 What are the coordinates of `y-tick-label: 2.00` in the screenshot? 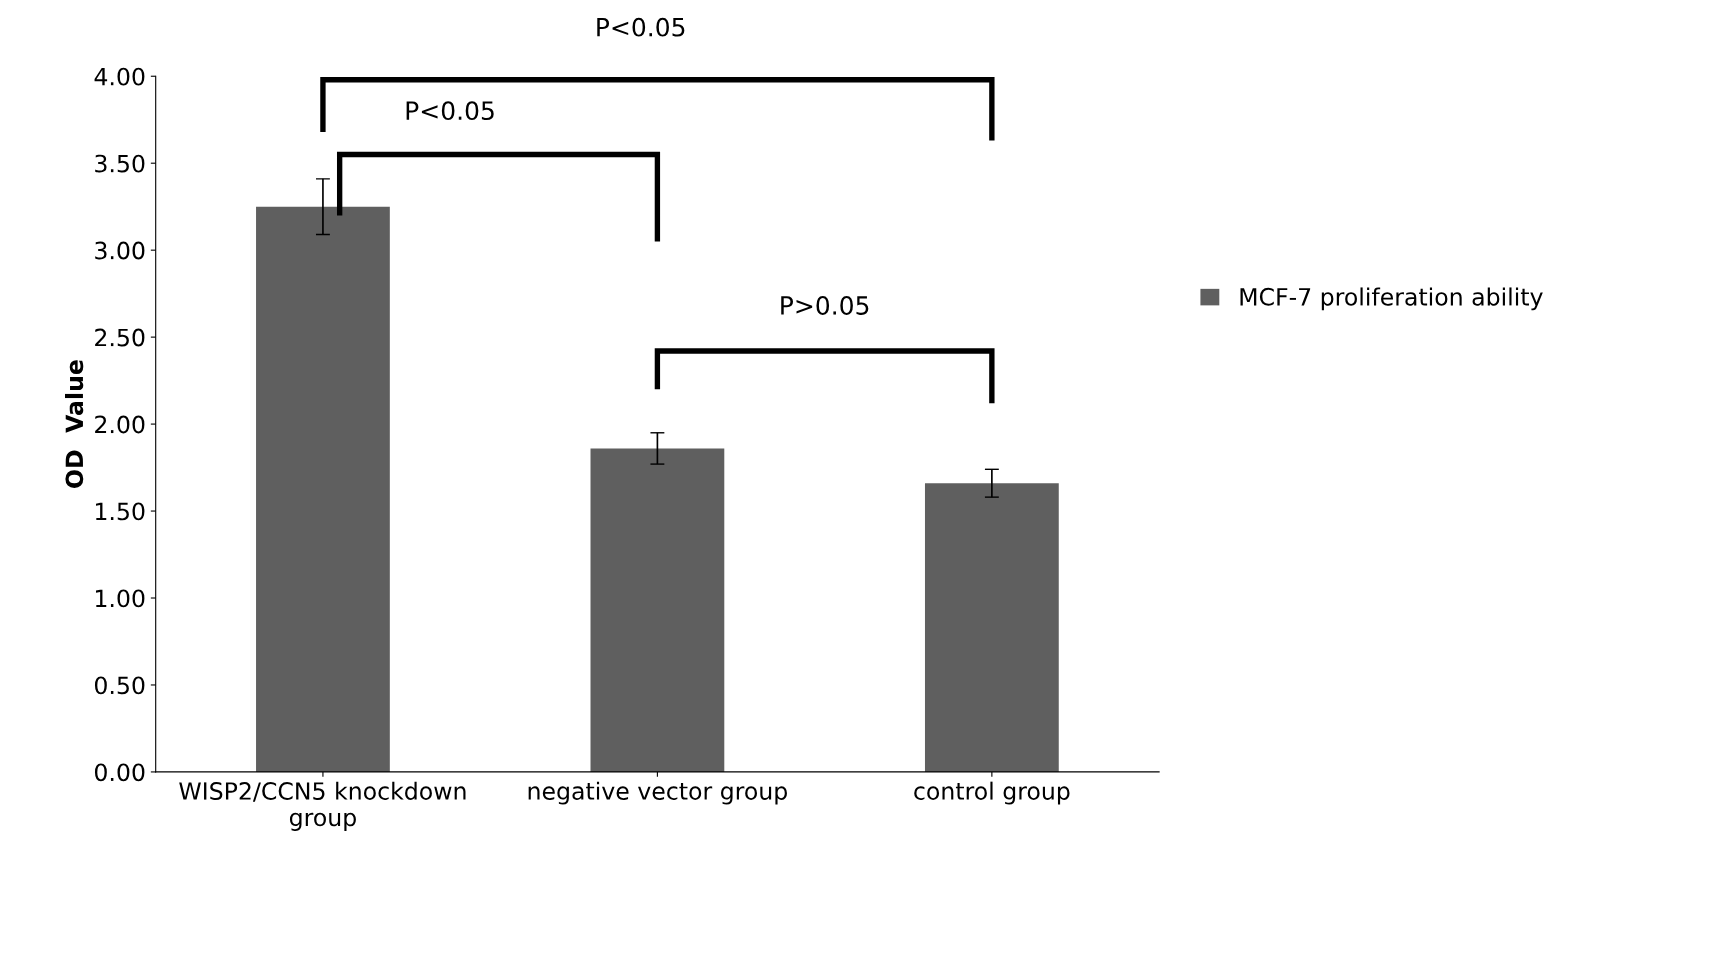 It's located at (120, 424).